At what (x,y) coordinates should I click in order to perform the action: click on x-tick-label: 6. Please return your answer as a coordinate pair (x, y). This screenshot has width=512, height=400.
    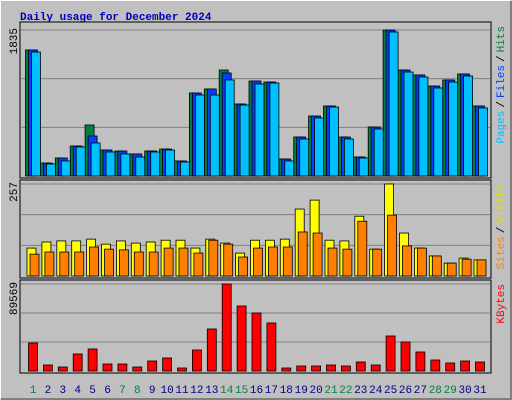
    Looking at the image, I should click on (107, 391).